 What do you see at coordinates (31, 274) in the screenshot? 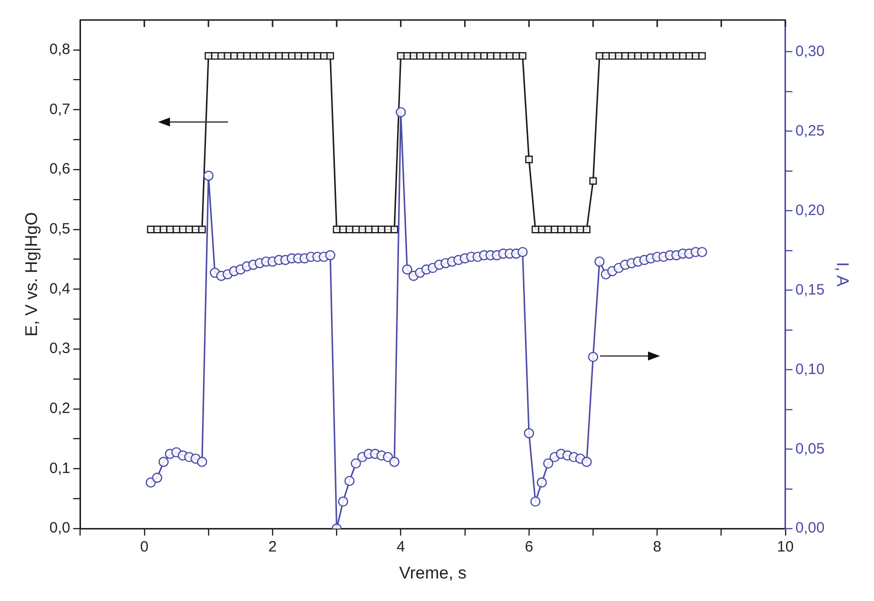
I see `y-axis-title: E, V vs. Hg|HgO` at bounding box center [31, 274].